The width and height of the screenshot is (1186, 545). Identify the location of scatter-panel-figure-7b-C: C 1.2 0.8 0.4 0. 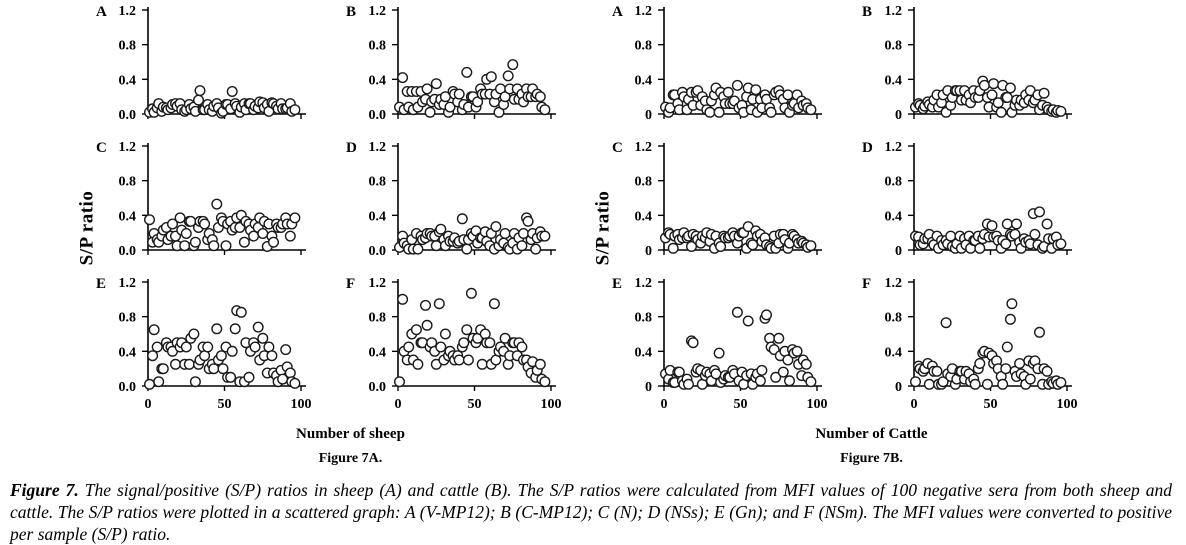
(717, 199).